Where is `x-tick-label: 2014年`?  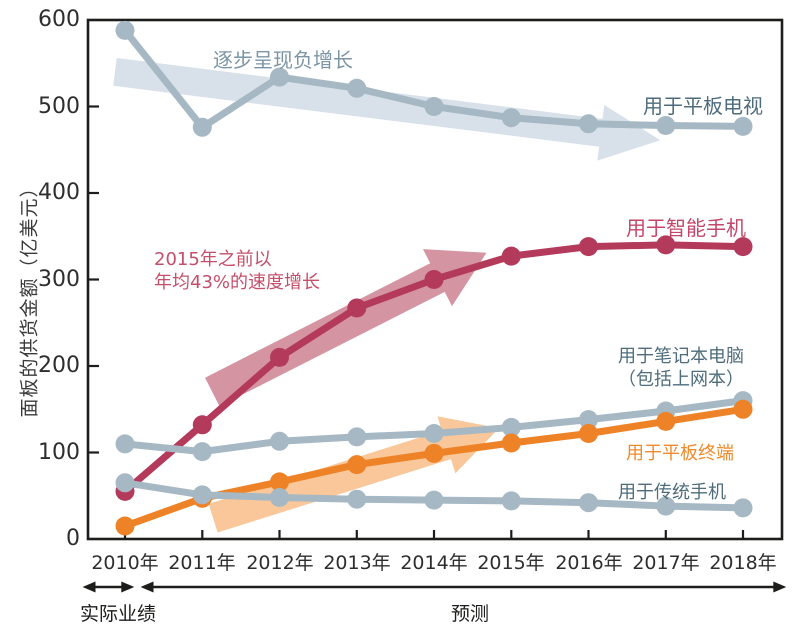
x-tick-label: 2014年 is located at coordinates (434, 563).